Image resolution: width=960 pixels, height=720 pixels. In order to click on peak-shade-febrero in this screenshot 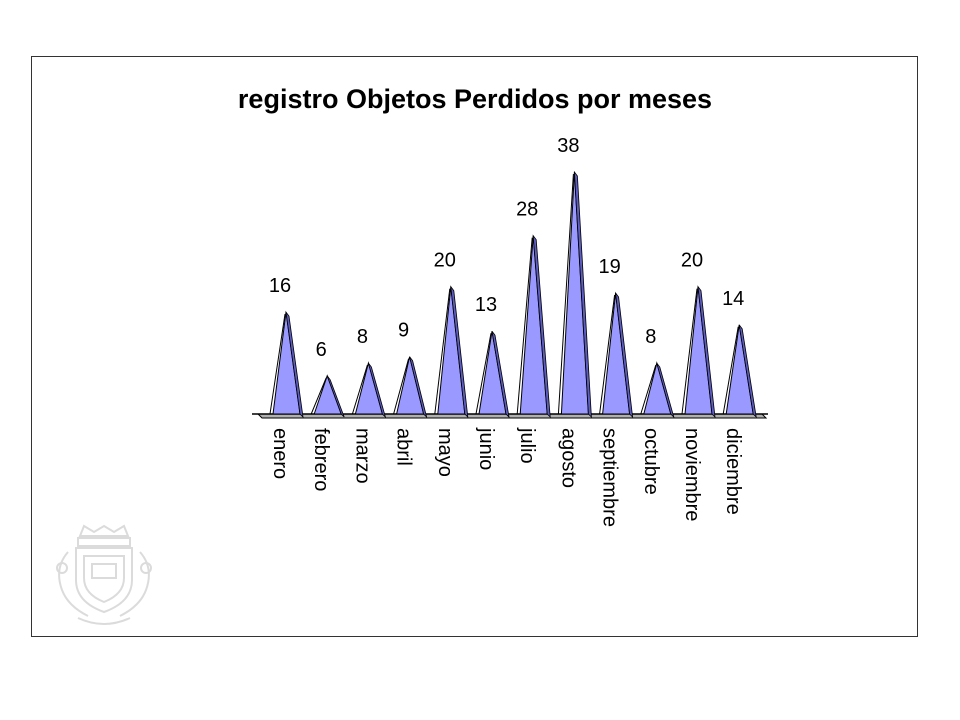, I will do `click(335, 396)`.